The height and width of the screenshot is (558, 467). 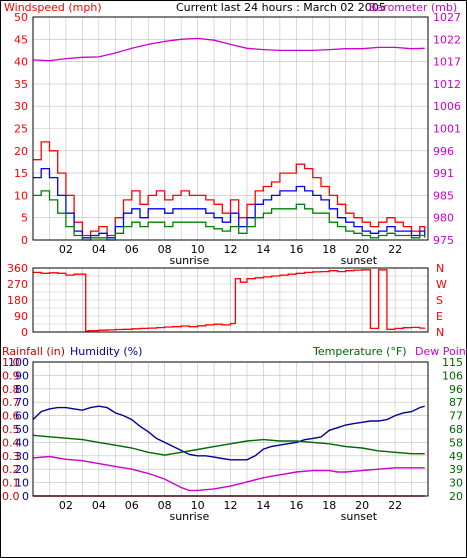 What do you see at coordinates (281, 7) in the screenshot?
I see `period-title: Current last 24 hours : March 02 2005` at bounding box center [281, 7].